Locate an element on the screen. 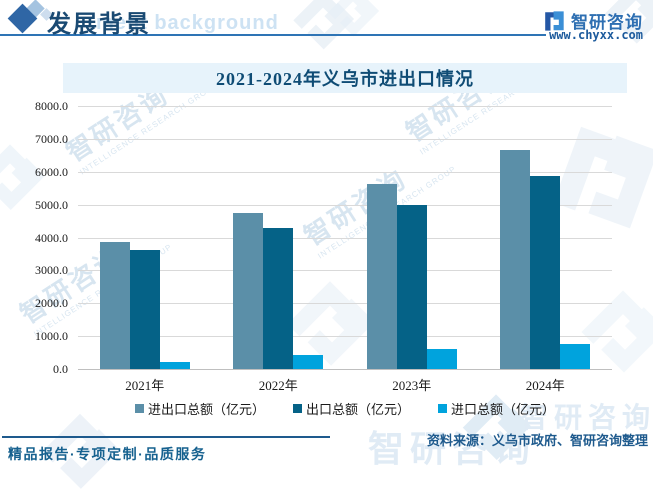 The image size is (653, 495). page-title: 发展背景 is located at coordinates (99, 25).